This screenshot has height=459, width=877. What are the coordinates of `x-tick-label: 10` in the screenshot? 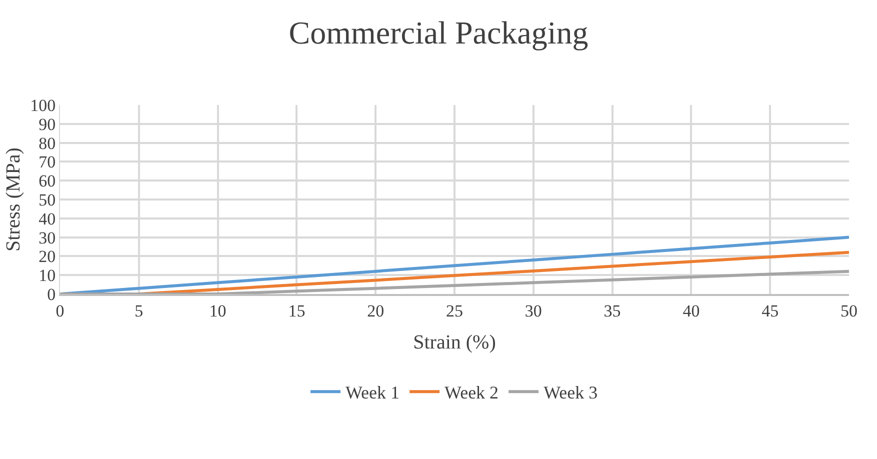 It's located at (217, 310).